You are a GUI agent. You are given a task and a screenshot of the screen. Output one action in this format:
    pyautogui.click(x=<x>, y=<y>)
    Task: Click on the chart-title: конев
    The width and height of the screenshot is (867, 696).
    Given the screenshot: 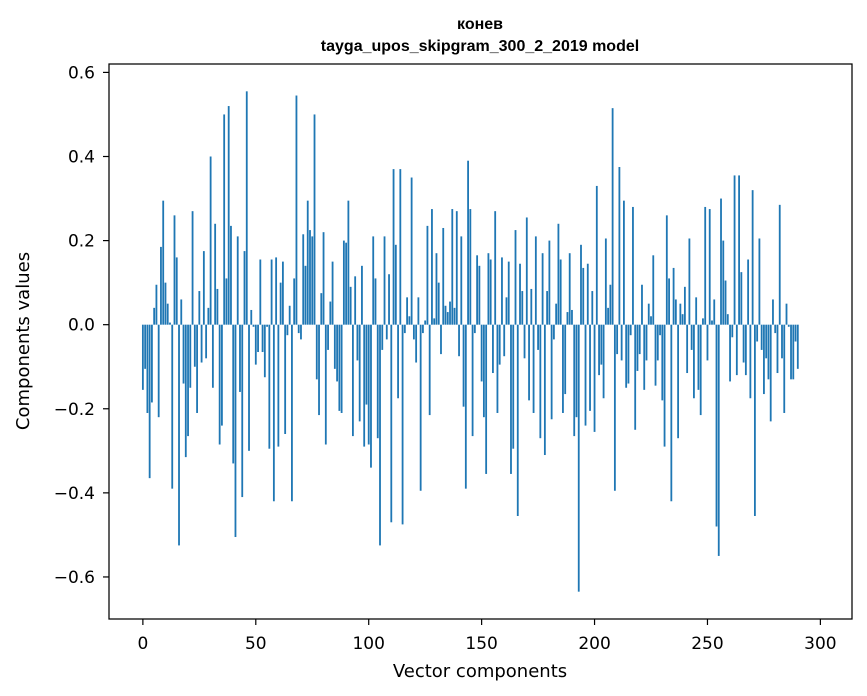 What is the action you would take?
    pyautogui.click(x=480, y=24)
    